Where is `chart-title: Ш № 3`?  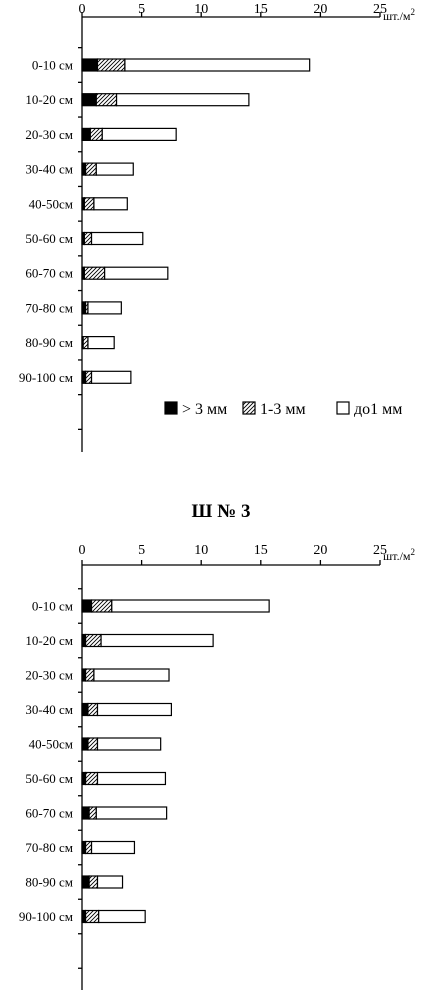
chart-title: Ш № 3 is located at coordinates (221, 511).